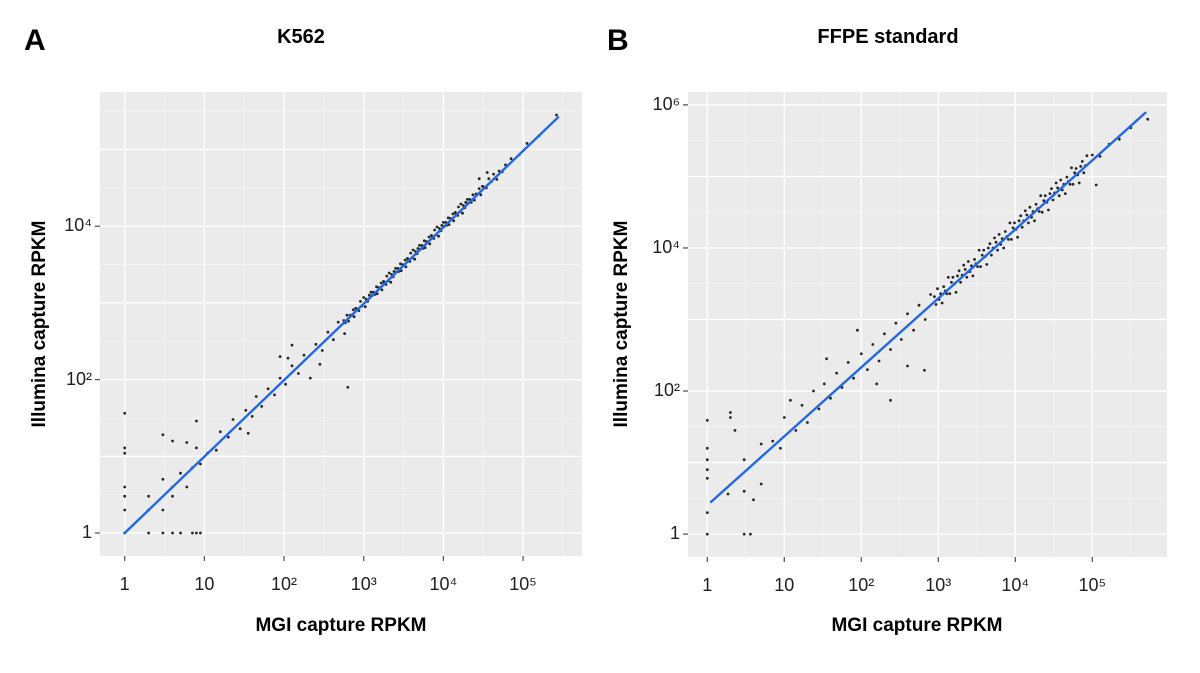 Image resolution: width=1200 pixels, height=673 pixels. I want to click on panel-b-y-axis-title: Illumina capture RPKM, so click(621, 324).